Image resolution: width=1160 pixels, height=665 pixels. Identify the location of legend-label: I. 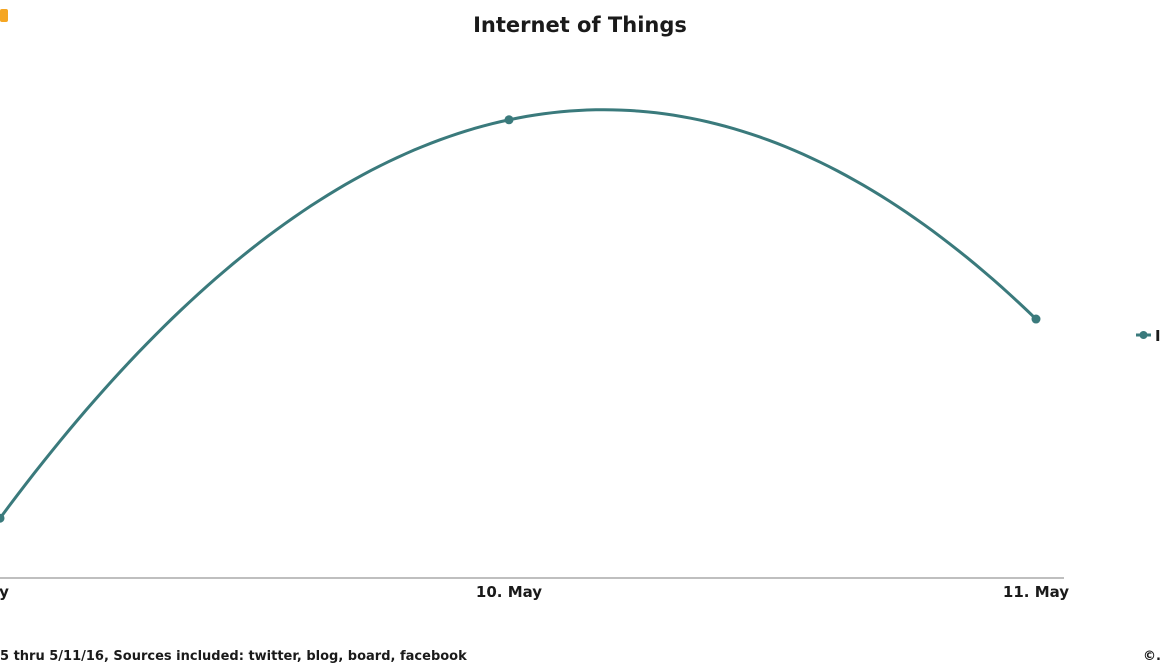
(1157, 336).